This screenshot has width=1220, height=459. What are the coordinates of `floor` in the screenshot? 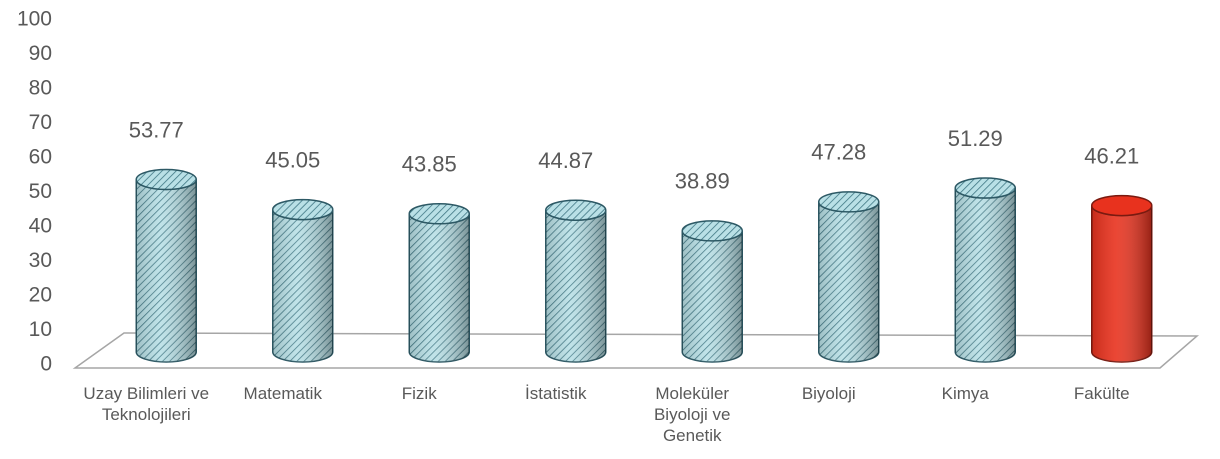 It's located at (636, 350).